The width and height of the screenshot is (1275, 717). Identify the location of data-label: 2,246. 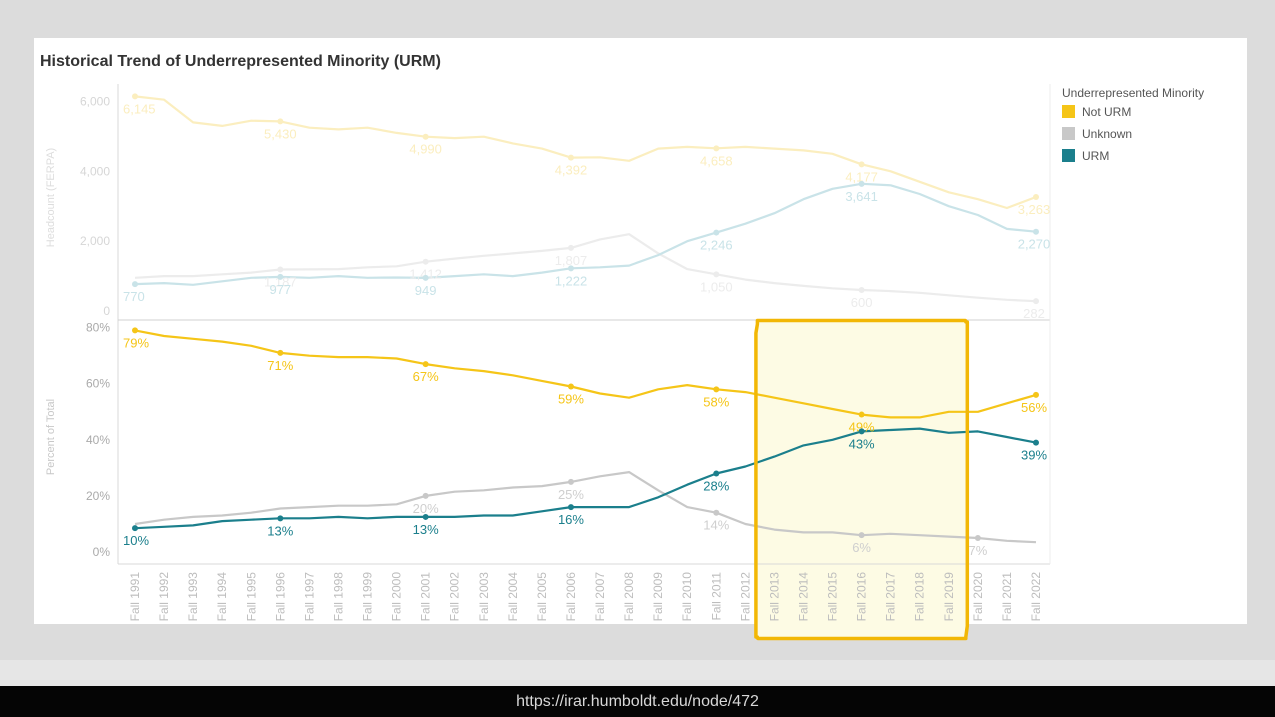
(716, 245).